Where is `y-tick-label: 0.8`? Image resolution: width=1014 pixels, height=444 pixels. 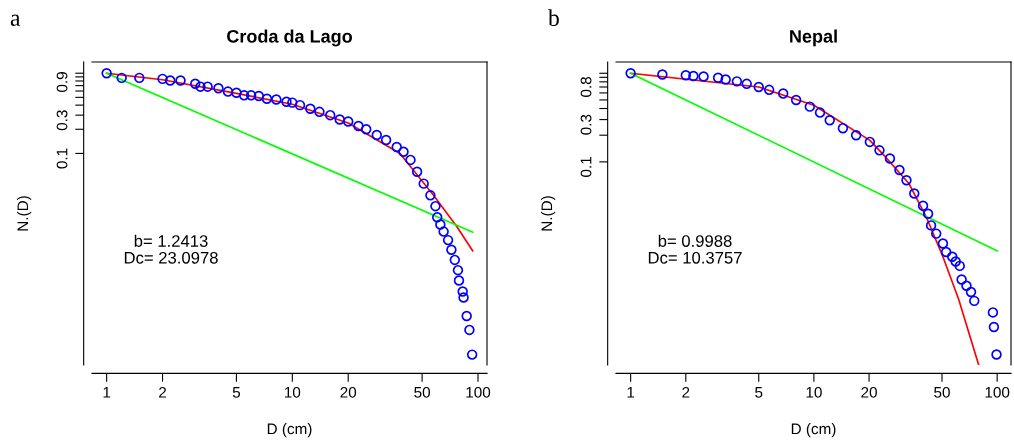 y-tick-label: 0.8 is located at coordinates (586, 86).